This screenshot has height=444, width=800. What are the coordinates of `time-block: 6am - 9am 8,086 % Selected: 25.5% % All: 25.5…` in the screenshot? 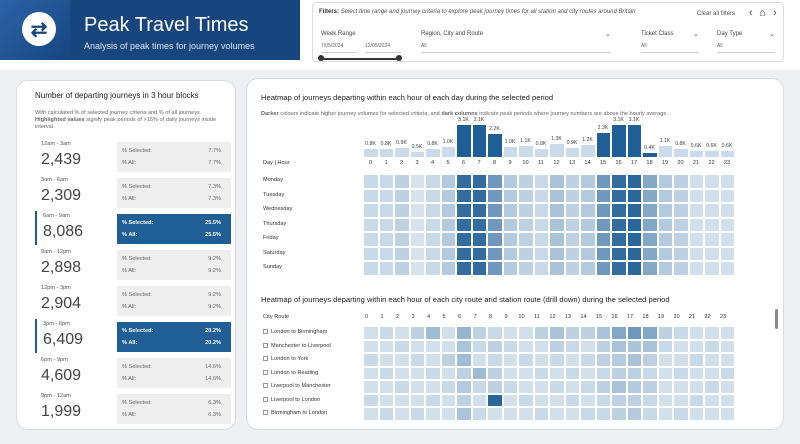 It's located at (133, 228).